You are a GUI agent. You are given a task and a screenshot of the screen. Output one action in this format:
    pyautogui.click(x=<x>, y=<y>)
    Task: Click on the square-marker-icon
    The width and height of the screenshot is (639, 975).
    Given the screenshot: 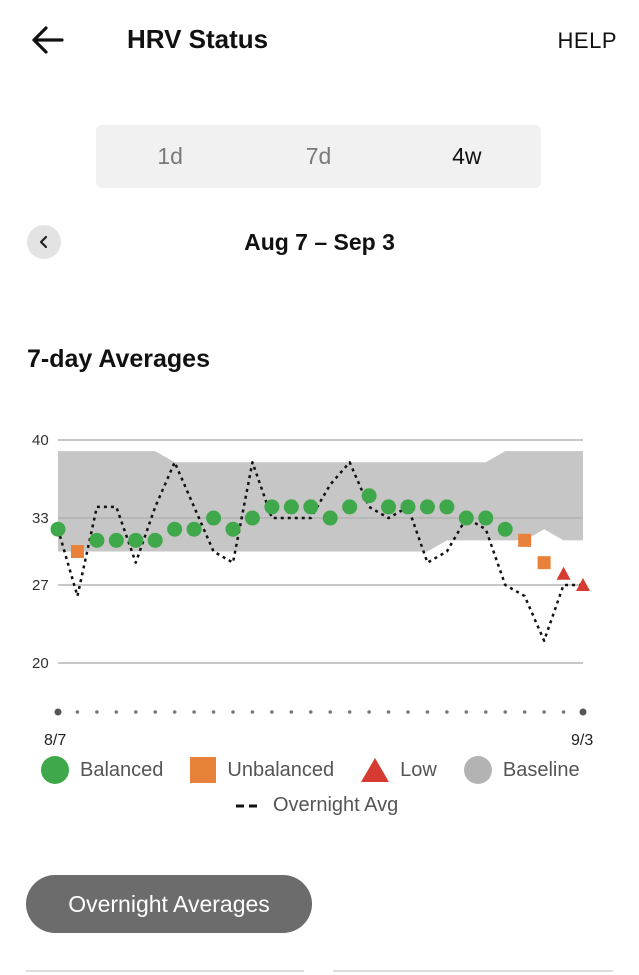 What is the action you would take?
    pyautogui.click(x=203, y=770)
    